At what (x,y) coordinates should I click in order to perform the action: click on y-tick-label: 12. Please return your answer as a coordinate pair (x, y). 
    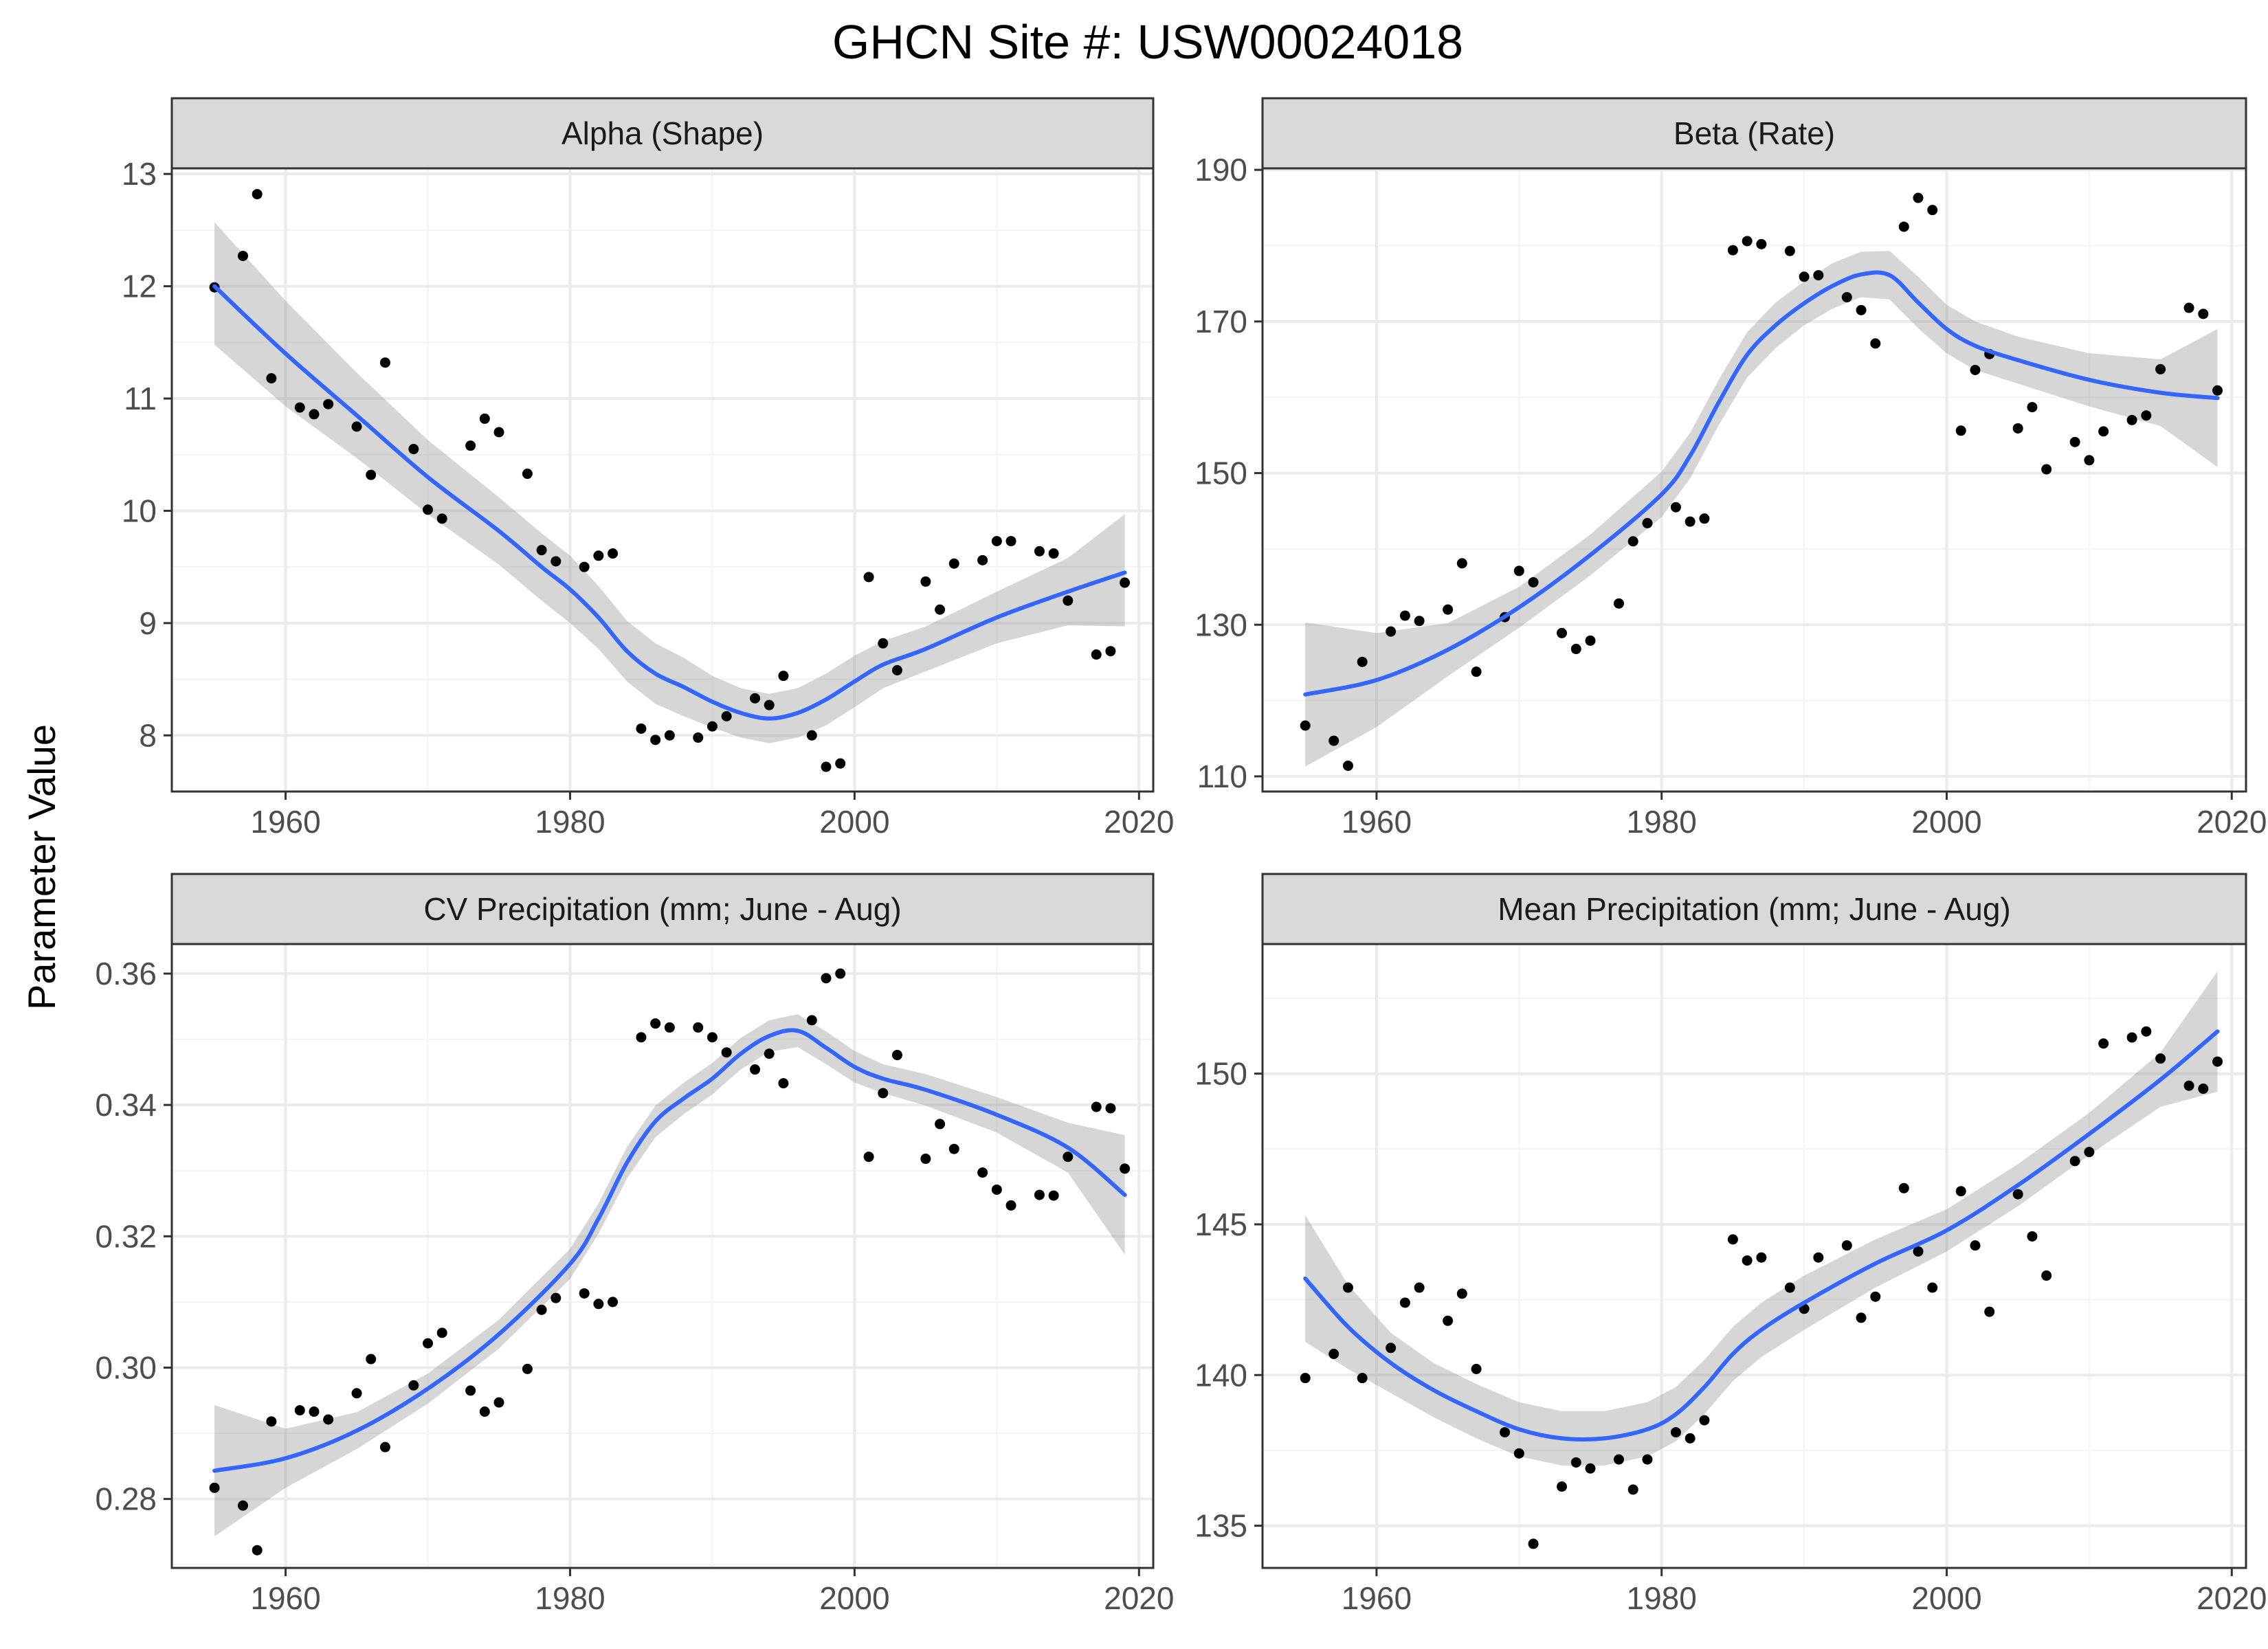
    Looking at the image, I should click on (139, 286).